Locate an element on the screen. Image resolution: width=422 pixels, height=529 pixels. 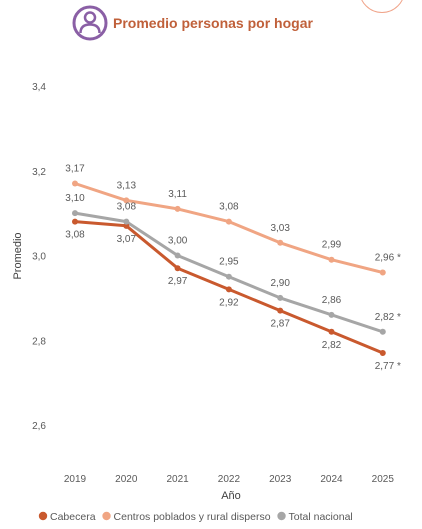
legend-item: Cabecera is located at coordinates (67, 517).